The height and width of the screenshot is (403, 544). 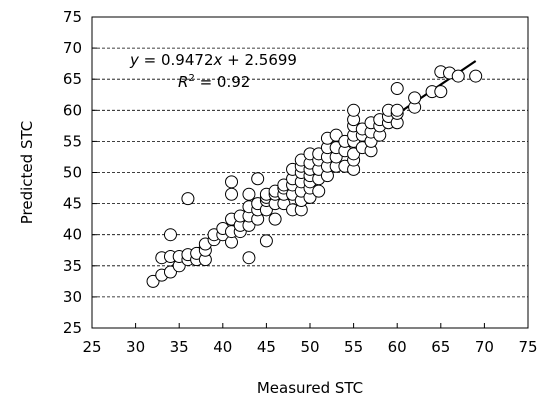 I want to click on y-tick-label: 50, so click(x=72, y=173).